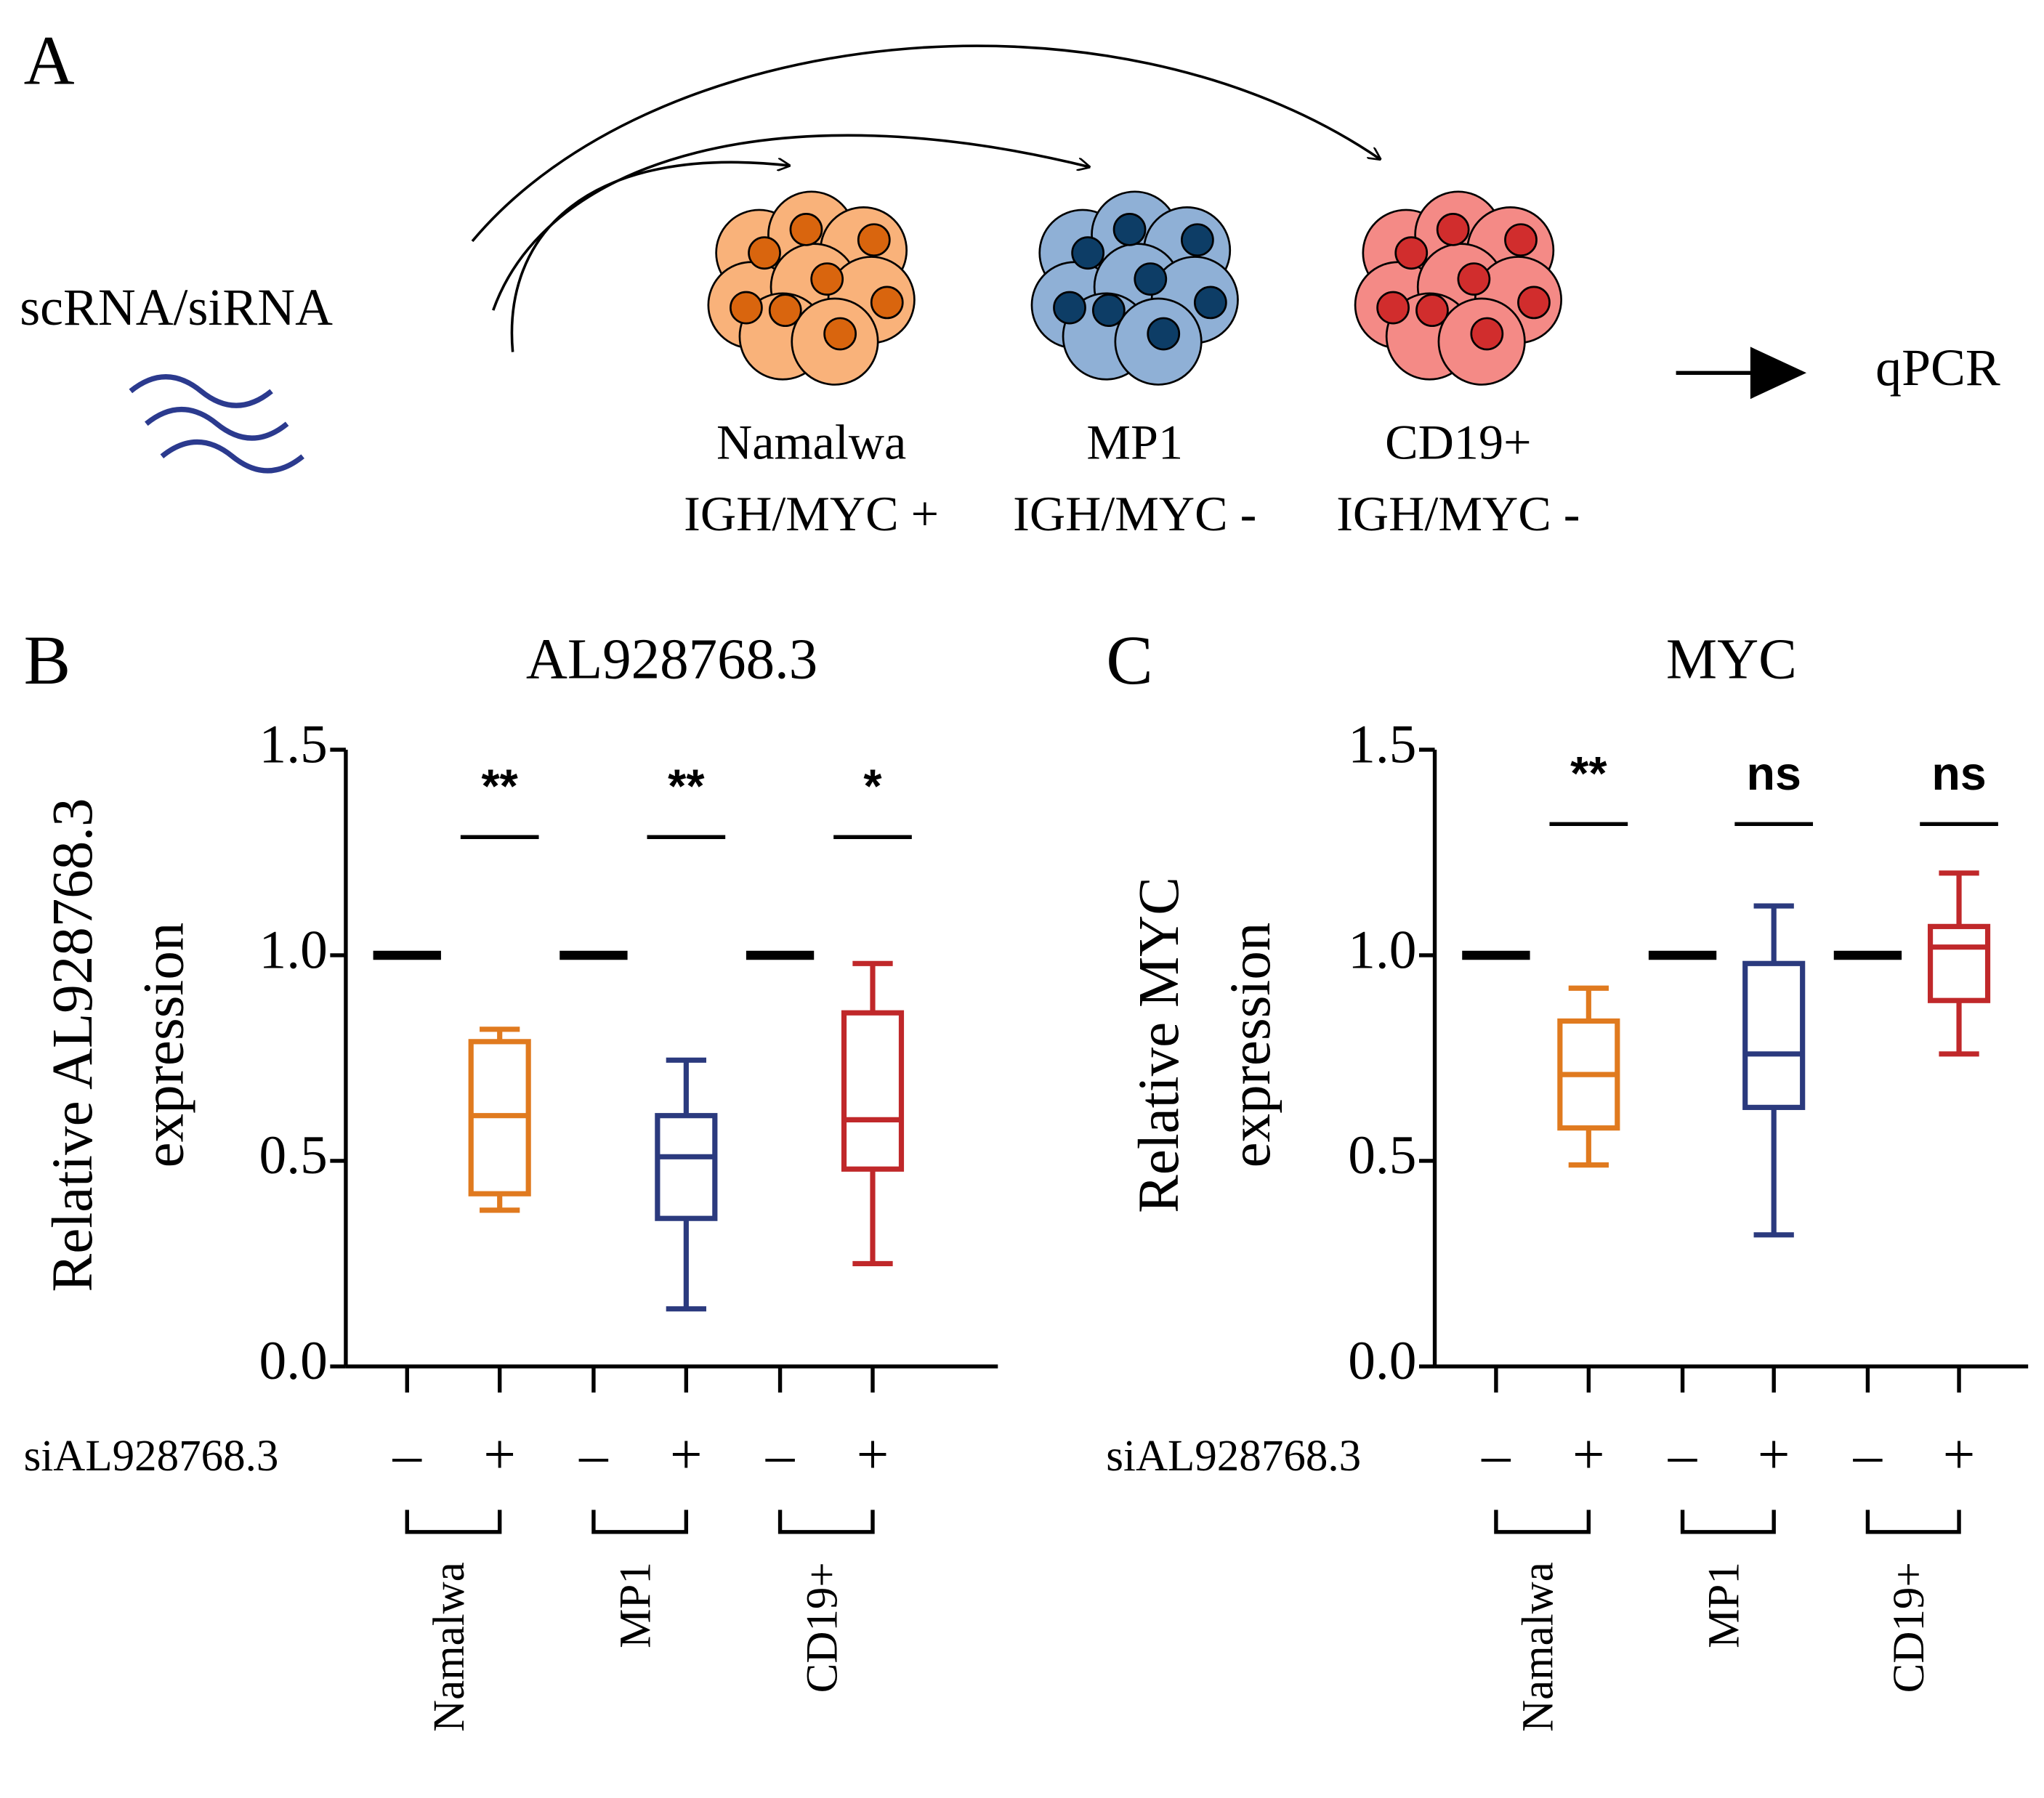 This screenshot has width=2044, height=1798. What do you see at coordinates (1159, 1045) in the screenshot?
I see `y-axis-label: Relative MYC` at bounding box center [1159, 1045].